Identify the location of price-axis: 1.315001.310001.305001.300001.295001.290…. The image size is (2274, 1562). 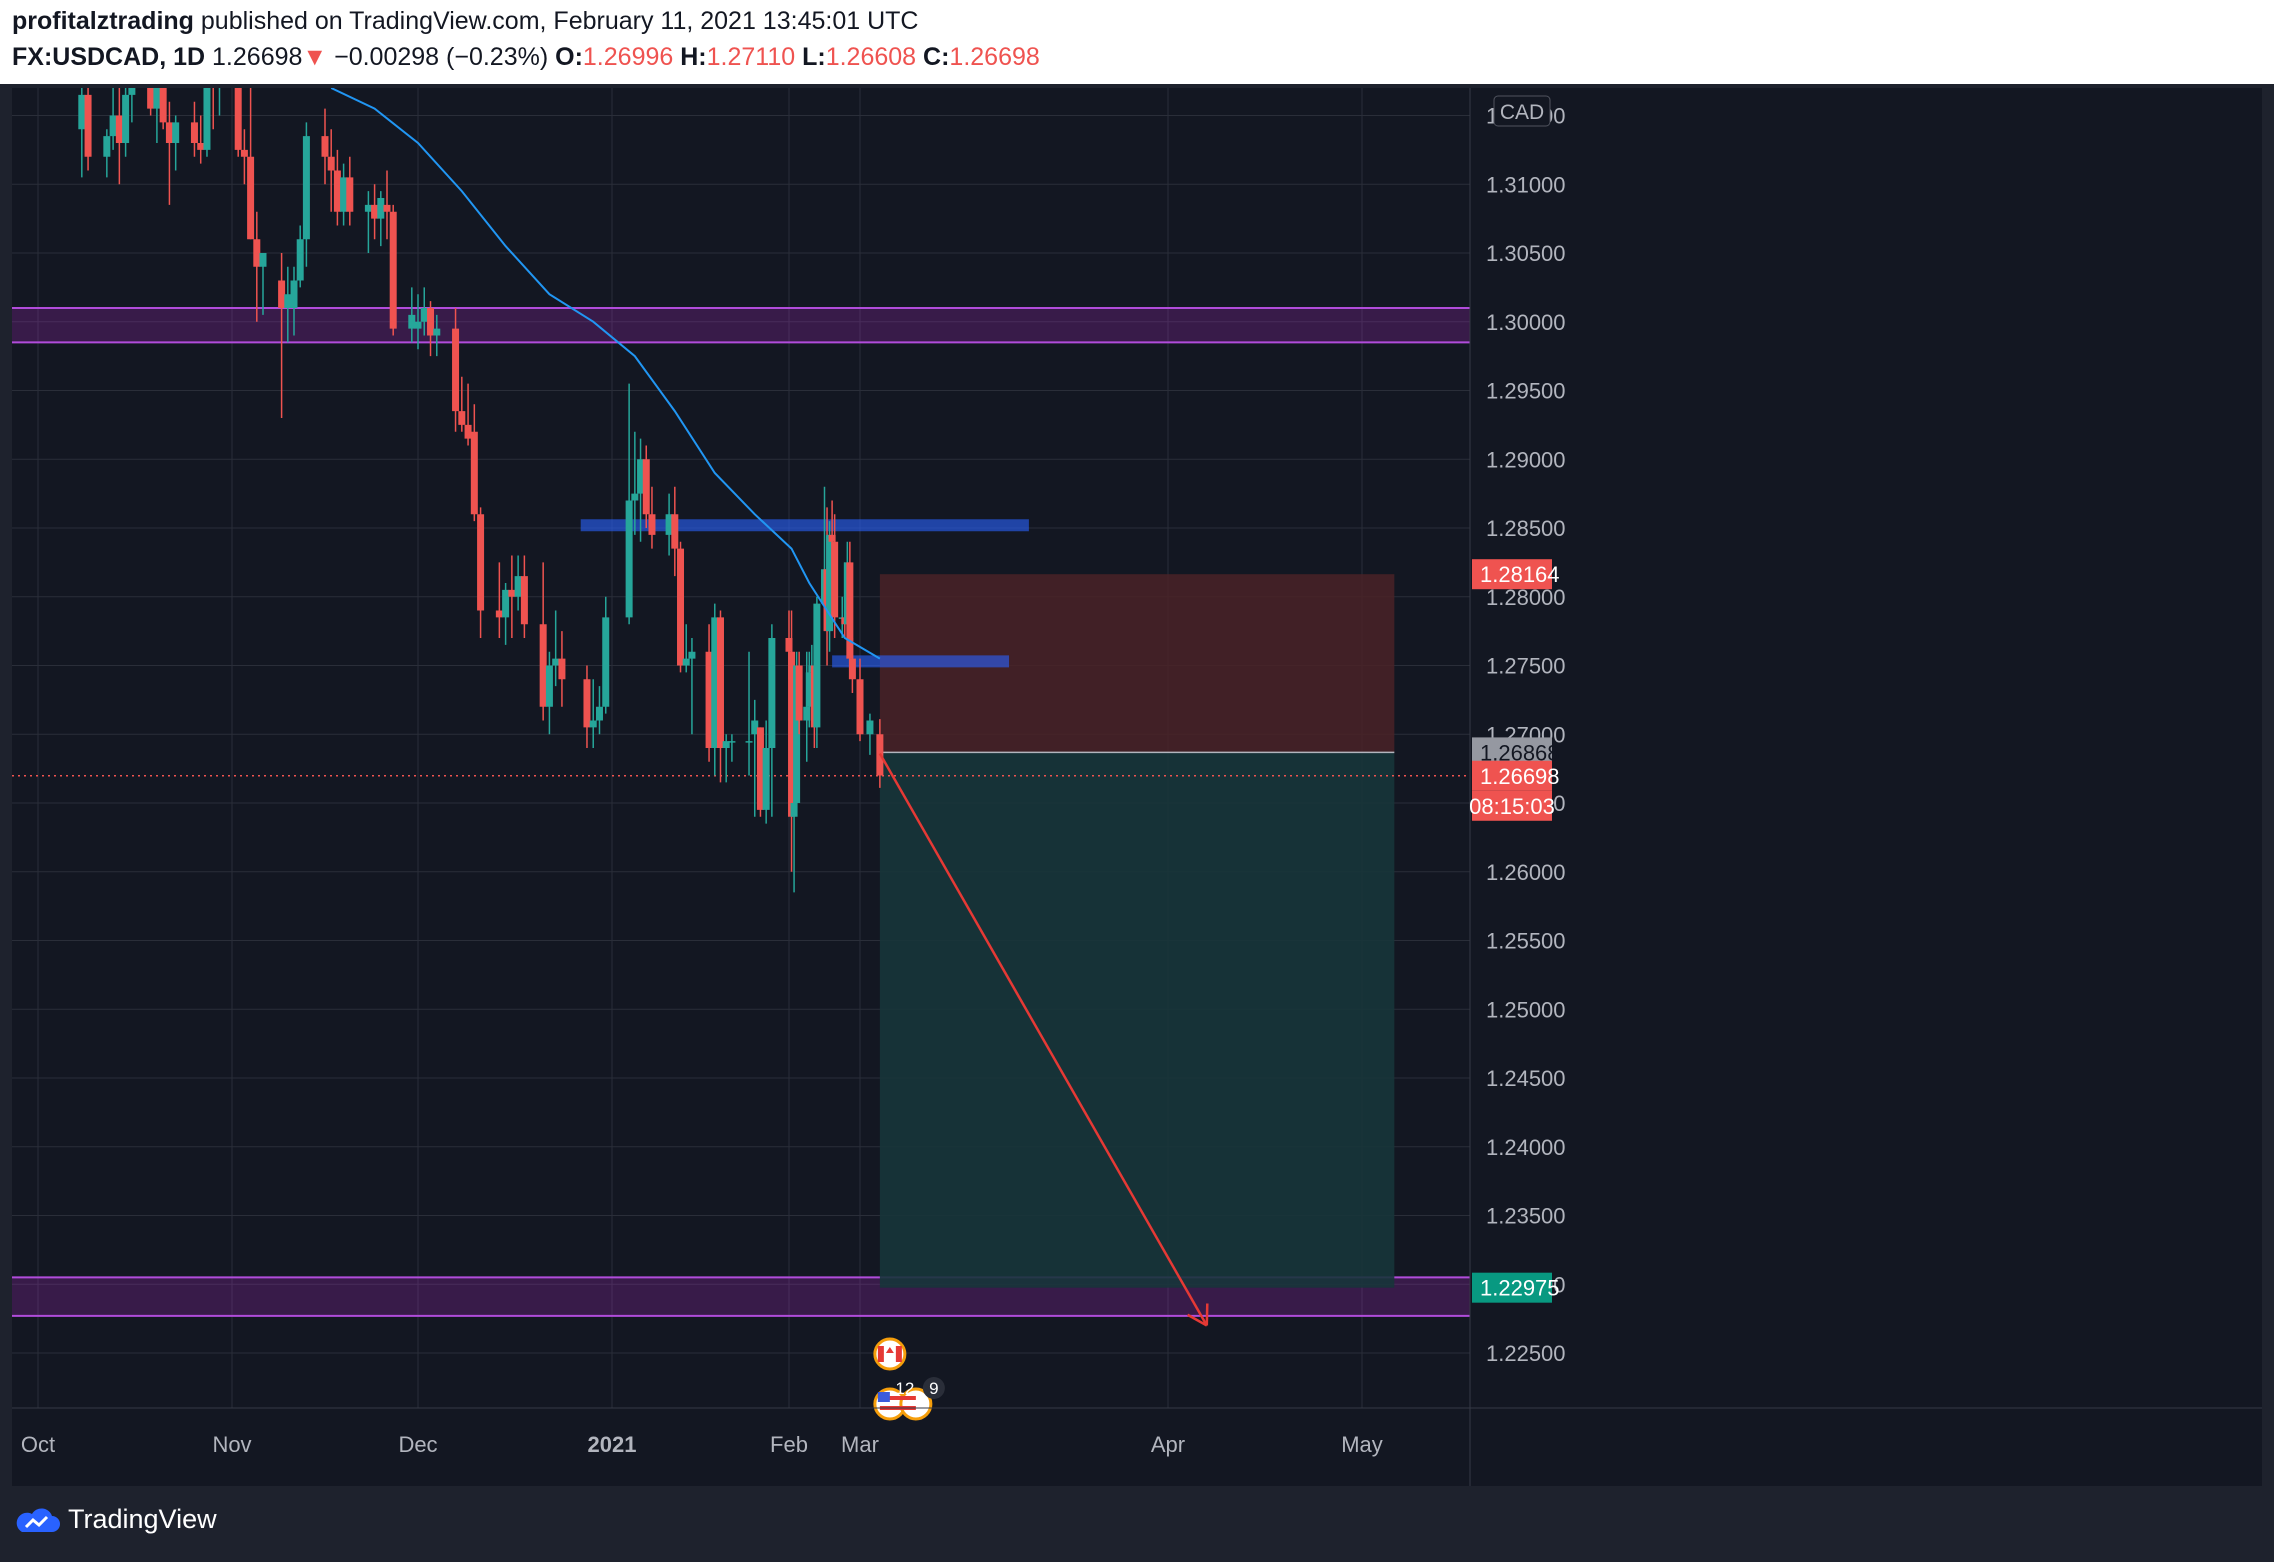
(1517, 787).